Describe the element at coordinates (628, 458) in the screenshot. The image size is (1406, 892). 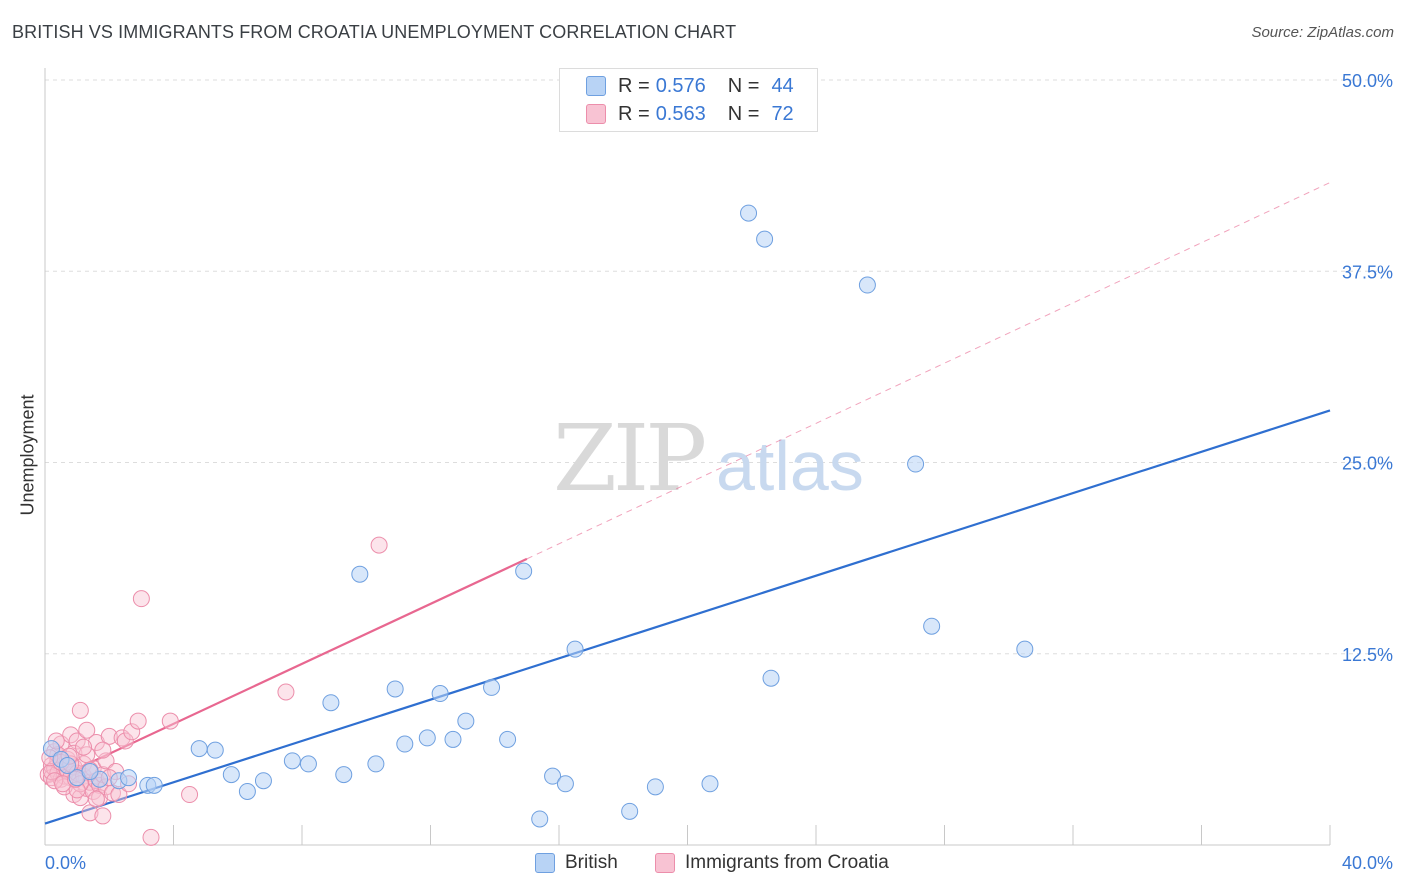
I see `watermark-zip: ZIP` at that location.